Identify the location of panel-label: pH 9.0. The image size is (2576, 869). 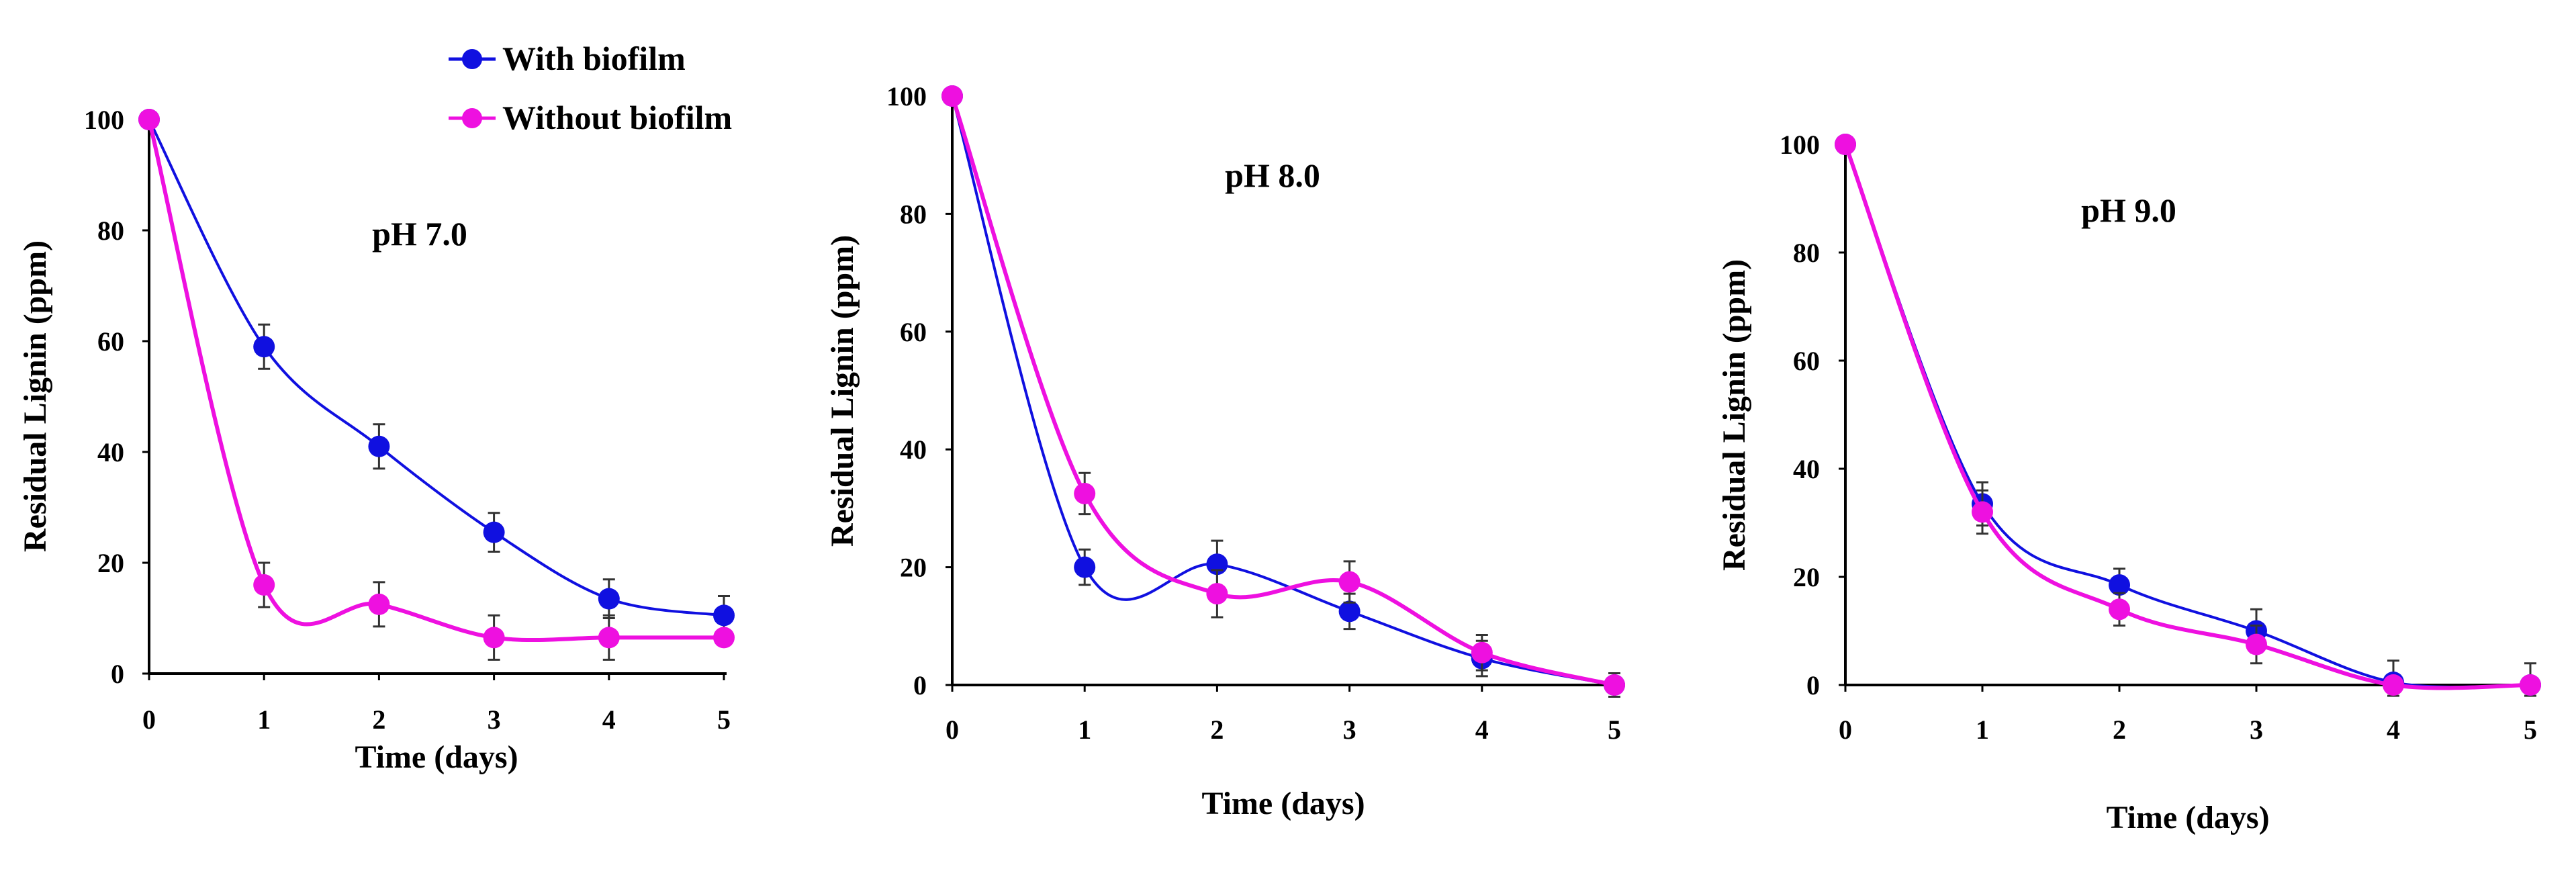
(2128, 210).